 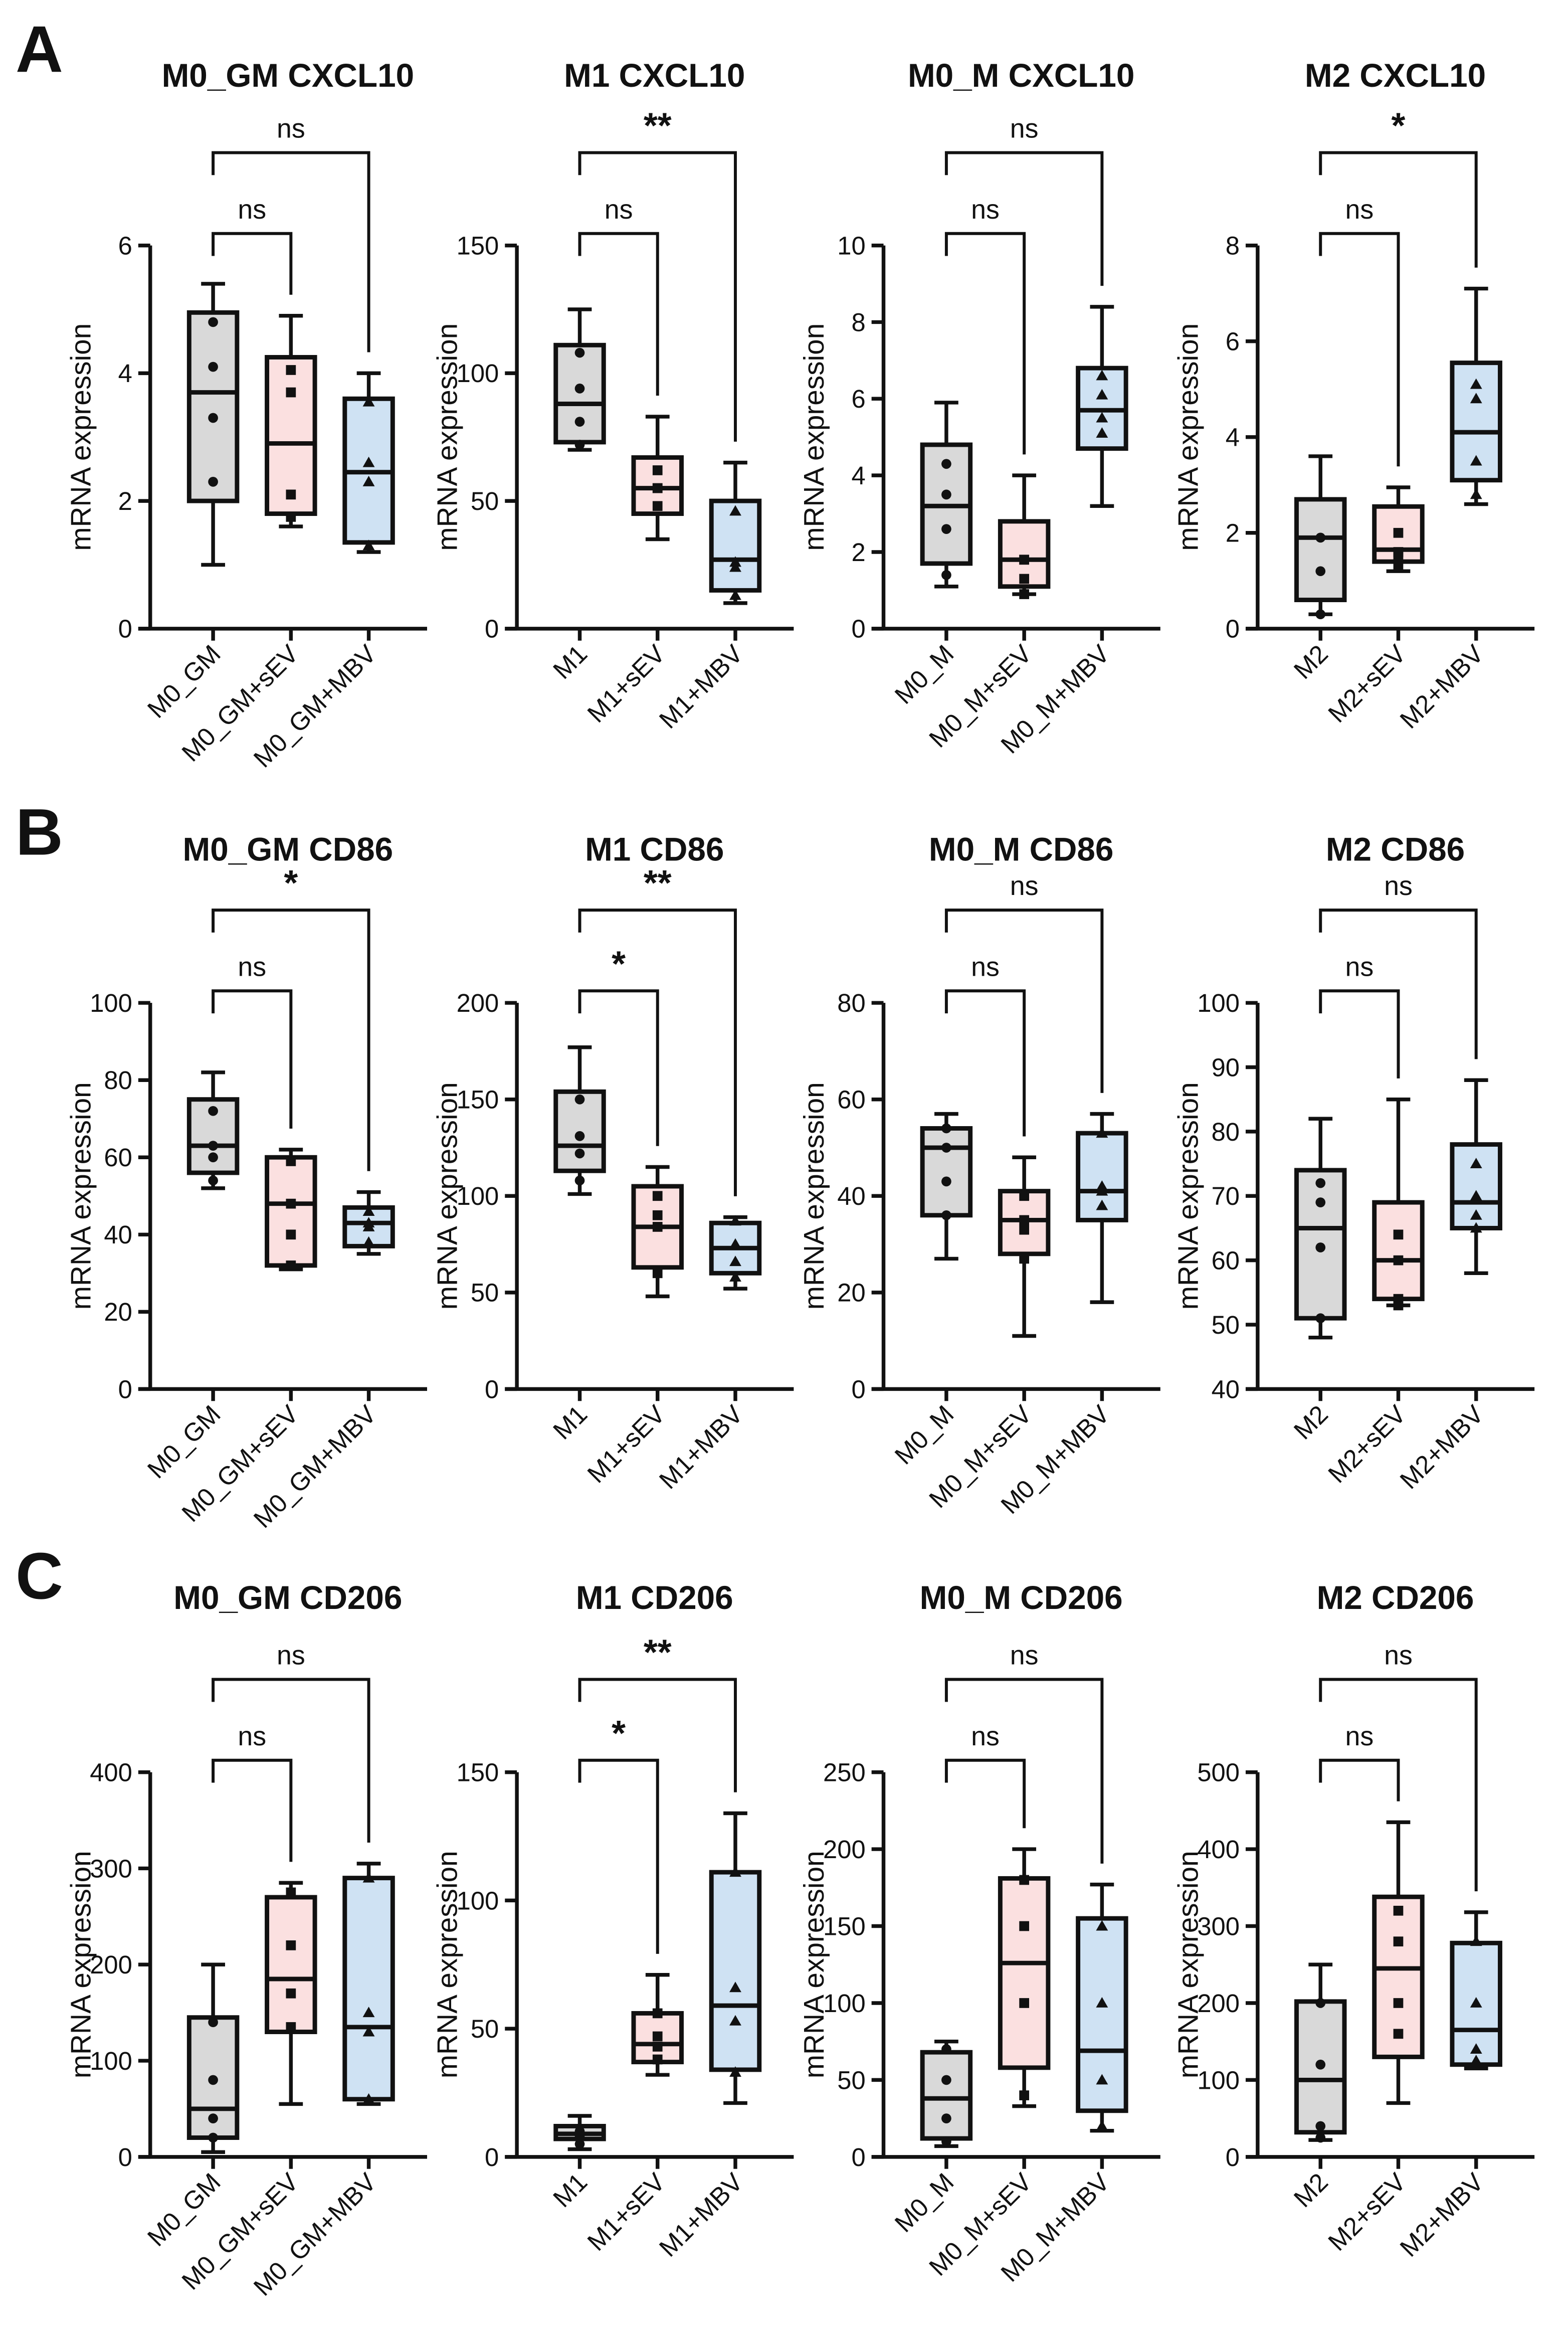 What do you see at coordinates (125, 501) in the screenshot?
I see `y-tick-label: 2` at bounding box center [125, 501].